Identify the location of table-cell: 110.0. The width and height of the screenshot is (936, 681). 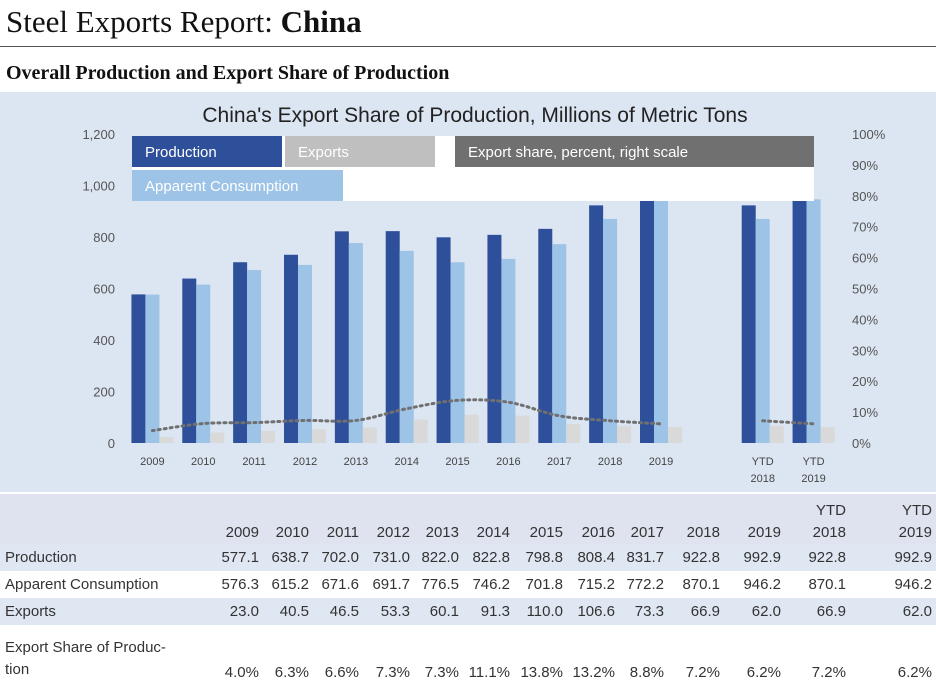
(540, 611).